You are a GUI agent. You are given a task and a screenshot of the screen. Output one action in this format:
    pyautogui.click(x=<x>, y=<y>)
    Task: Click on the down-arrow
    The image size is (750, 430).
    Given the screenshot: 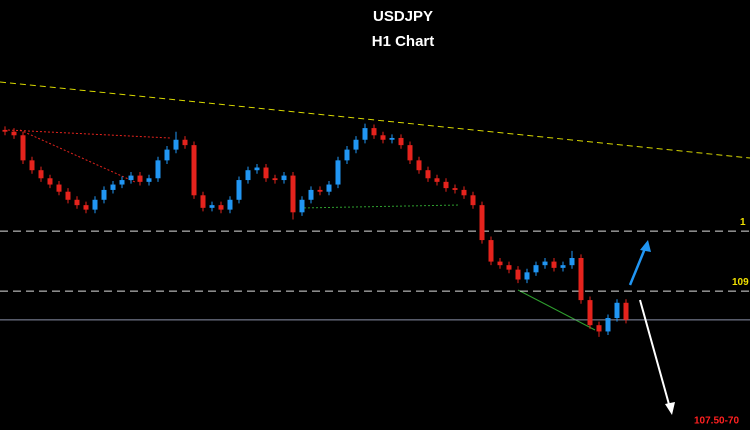 What is the action you would take?
    pyautogui.click(x=655, y=354)
    